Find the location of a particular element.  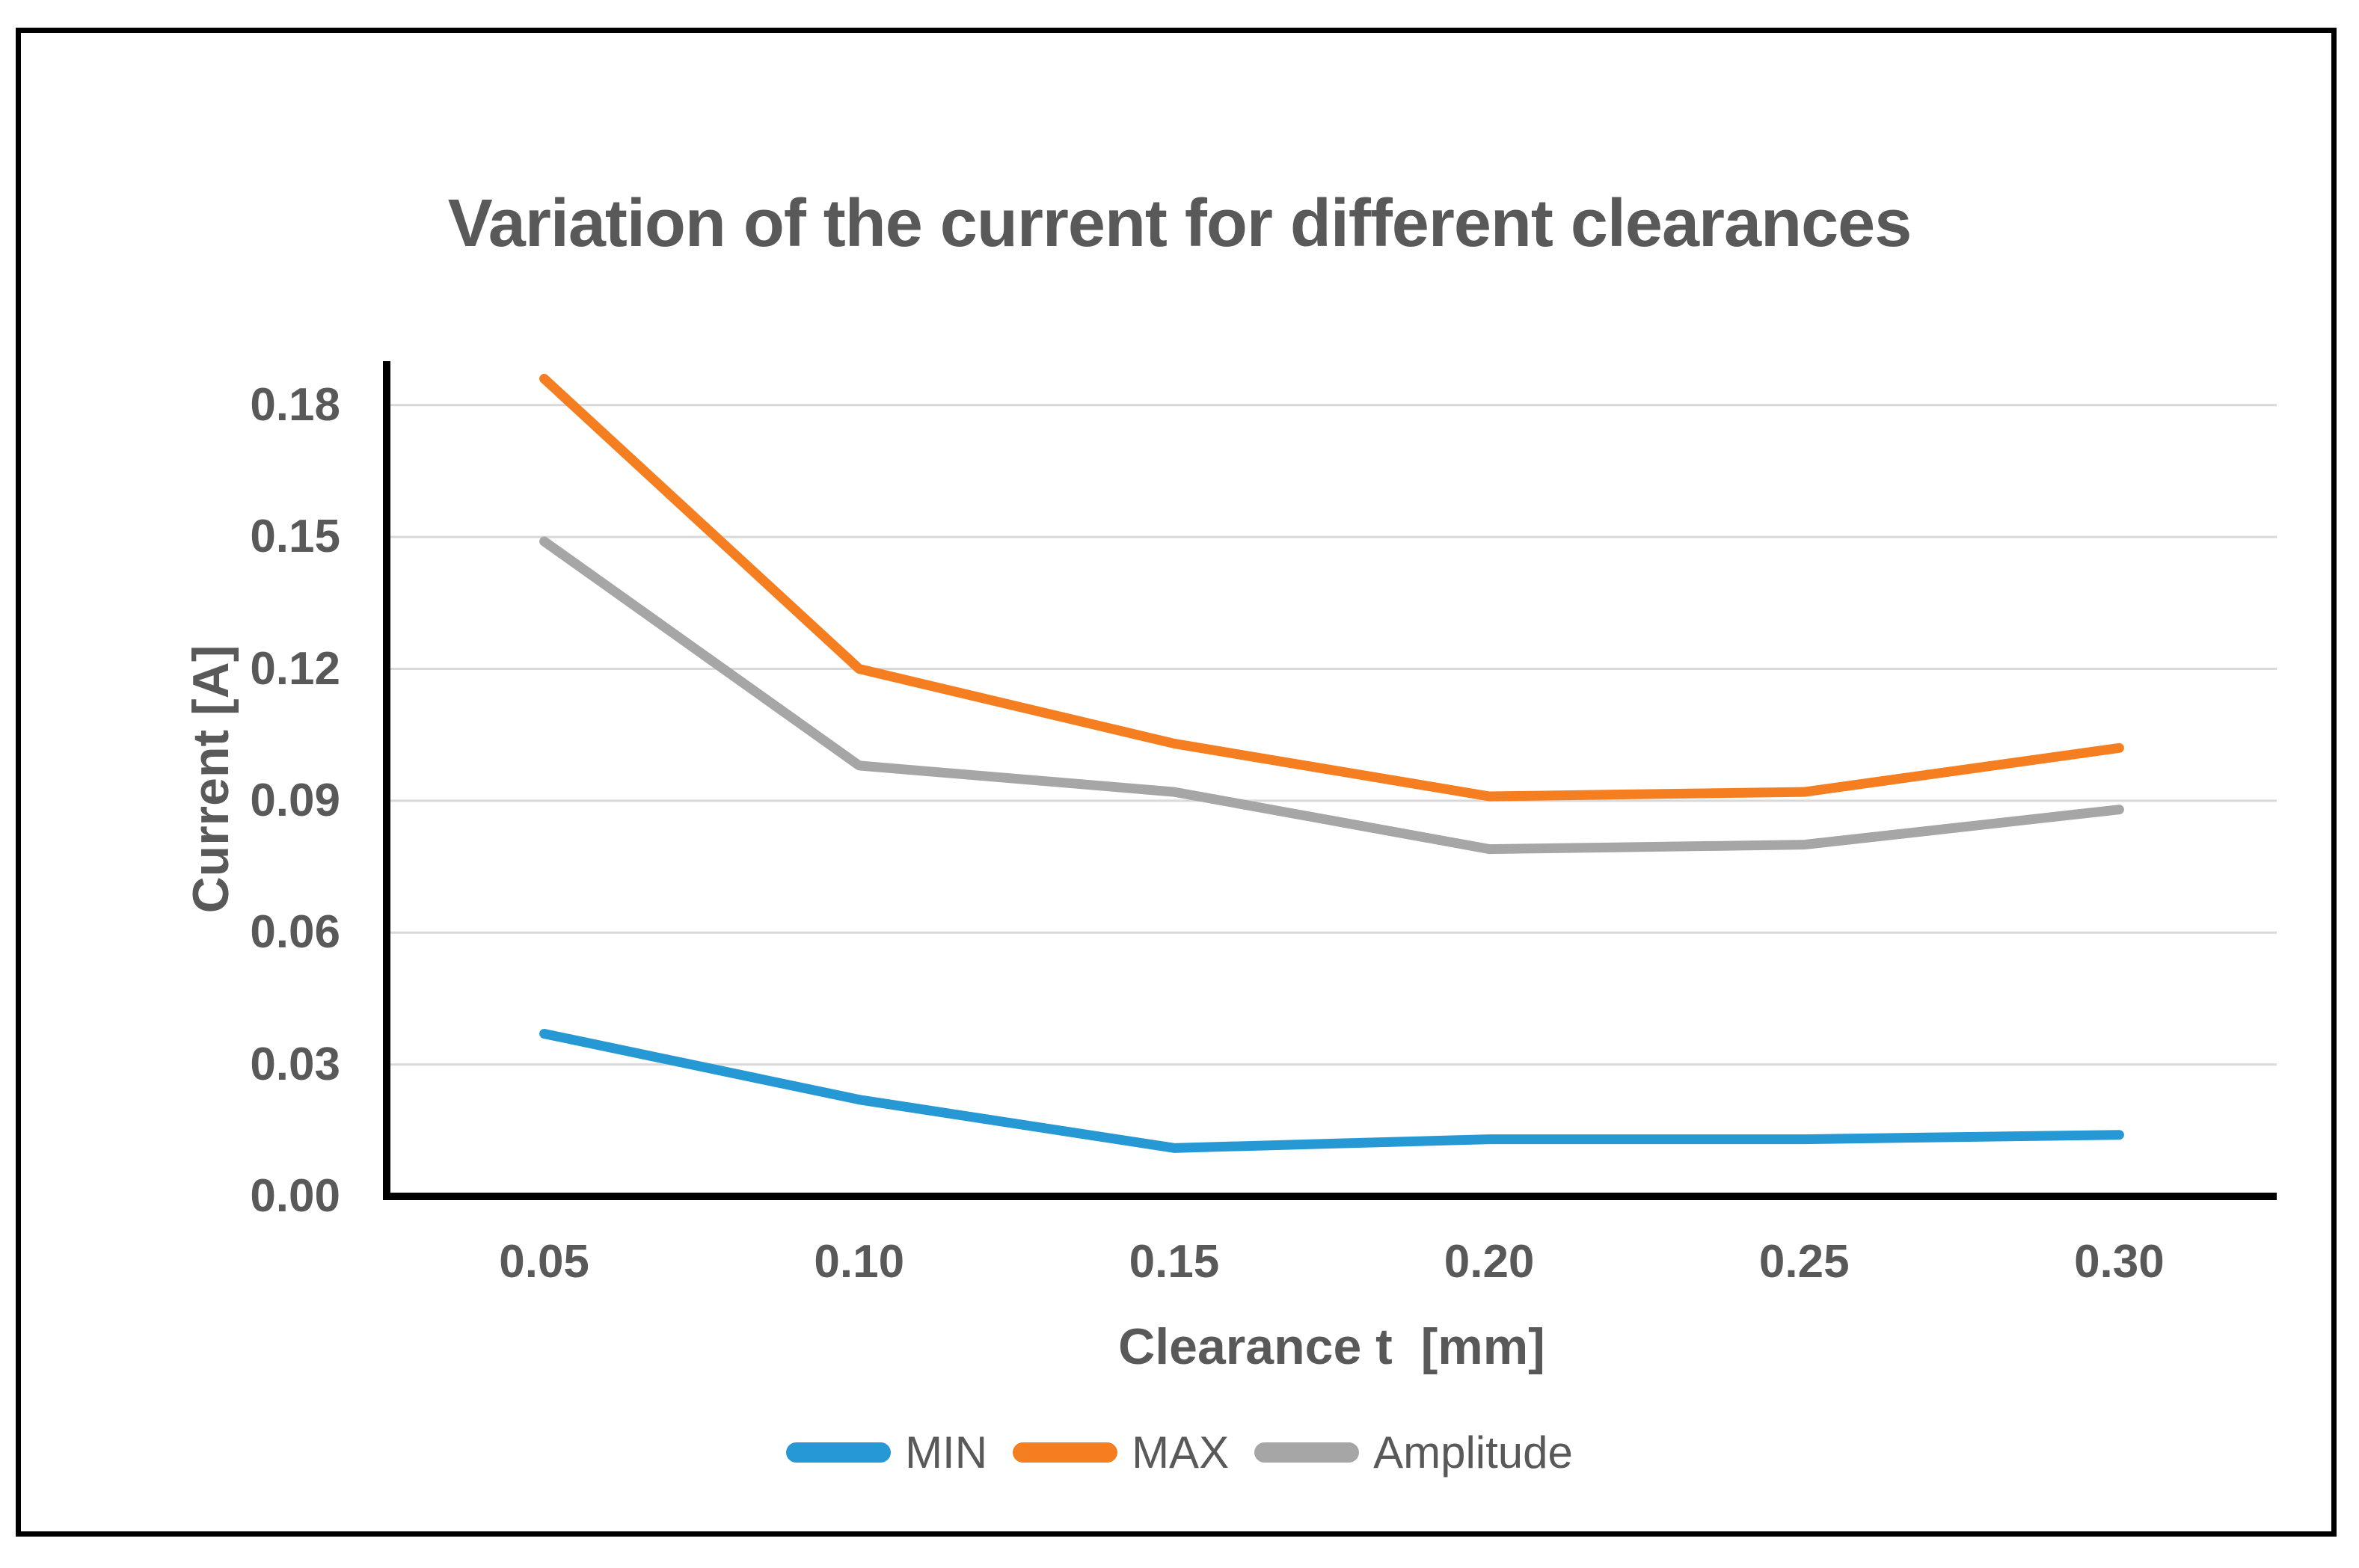

y-tick-label-0.18: 0.18 is located at coordinates (295, 404).